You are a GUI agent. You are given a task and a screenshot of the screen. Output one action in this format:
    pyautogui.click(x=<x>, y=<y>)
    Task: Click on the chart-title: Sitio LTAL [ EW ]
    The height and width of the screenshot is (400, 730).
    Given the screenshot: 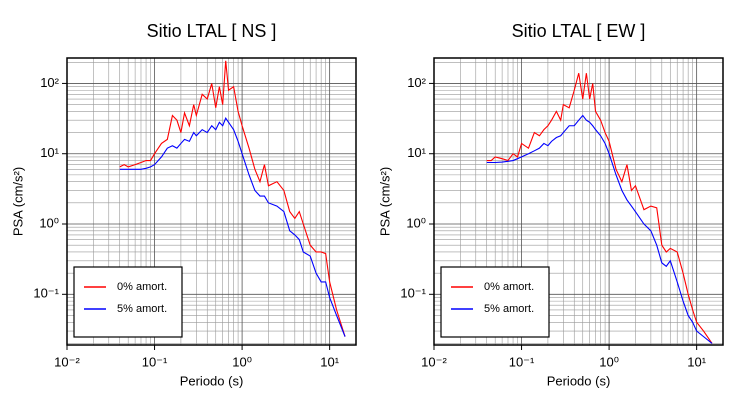 What is the action you would take?
    pyautogui.click(x=579, y=31)
    